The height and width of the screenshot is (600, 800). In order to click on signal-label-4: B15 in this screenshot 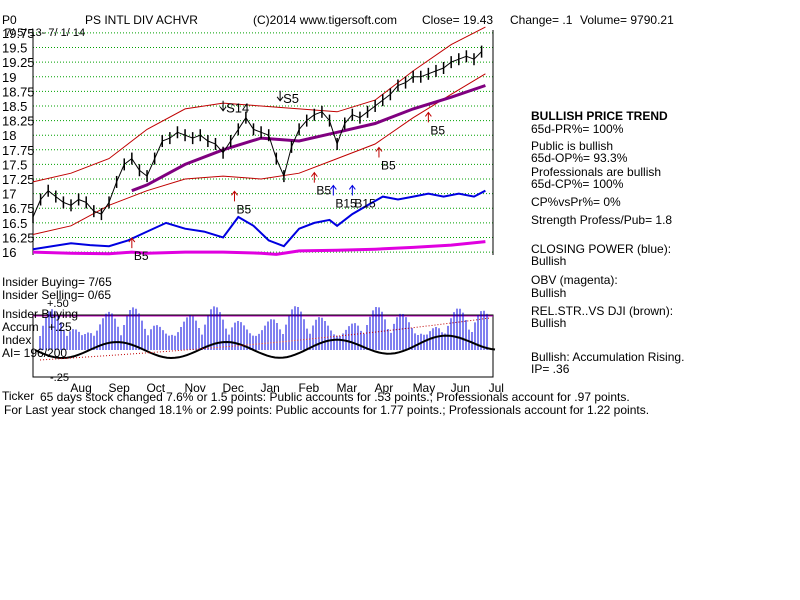, I will do `click(346, 203)`.